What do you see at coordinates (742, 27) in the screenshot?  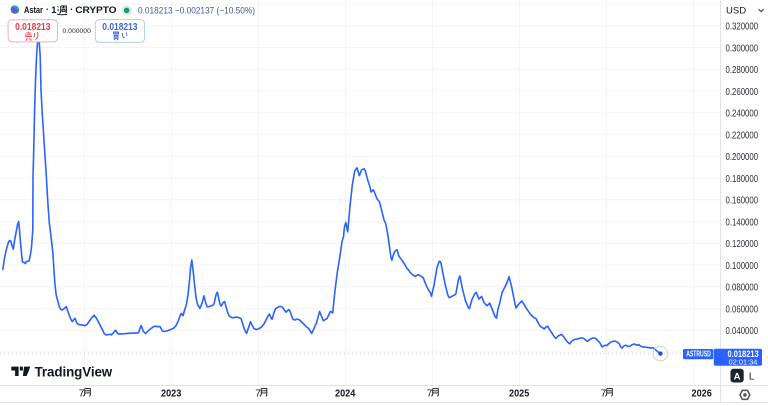 I see `svg-text: 0.320000` at bounding box center [742, 27].